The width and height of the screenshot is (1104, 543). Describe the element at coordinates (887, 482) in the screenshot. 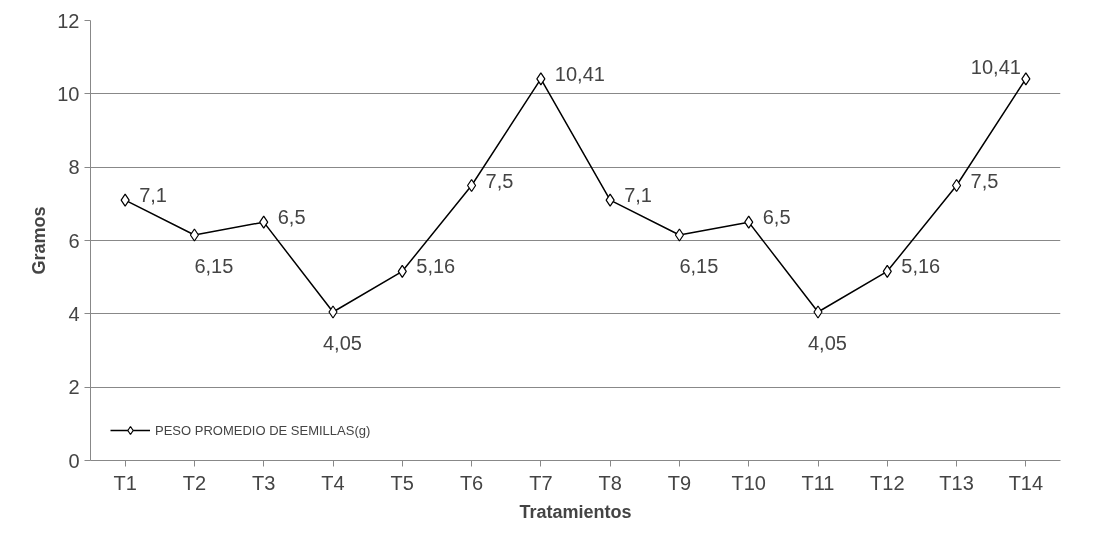

I see `x-tick-label: T12` at that location.